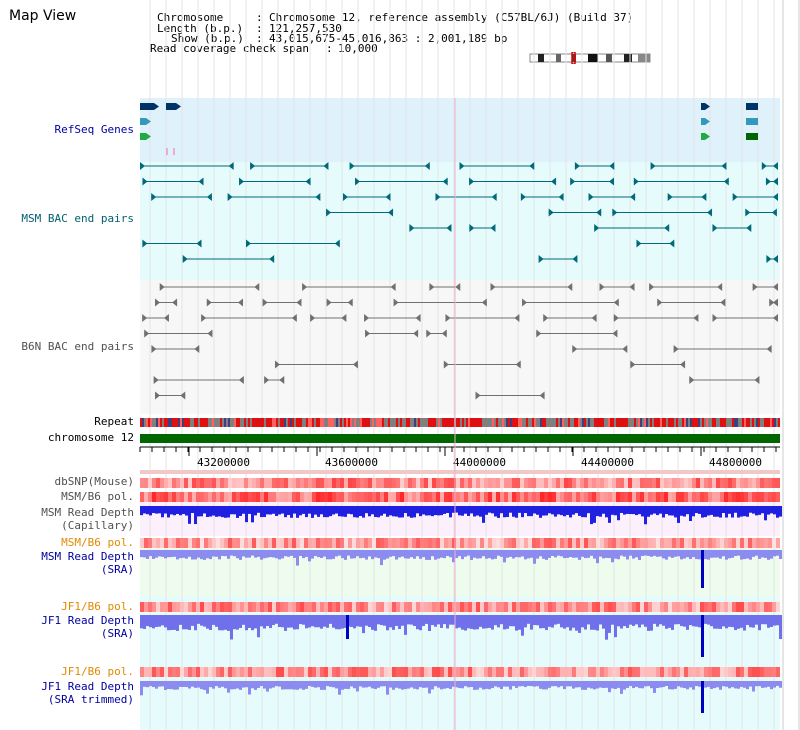 This screenshot has width=800, height=730. What do you see at coordinates (591, 58) in the screenshot?
I see `chromosome-ideogram` at bounding box center [591, 58].